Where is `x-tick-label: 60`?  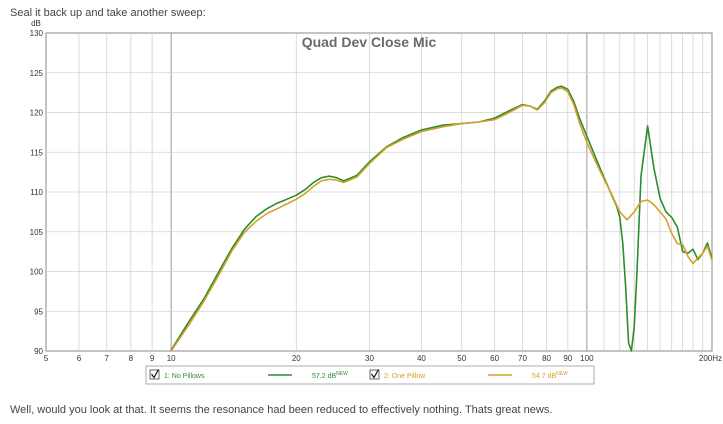
x-tick-label: 60 is located at coordinates (494, 358).